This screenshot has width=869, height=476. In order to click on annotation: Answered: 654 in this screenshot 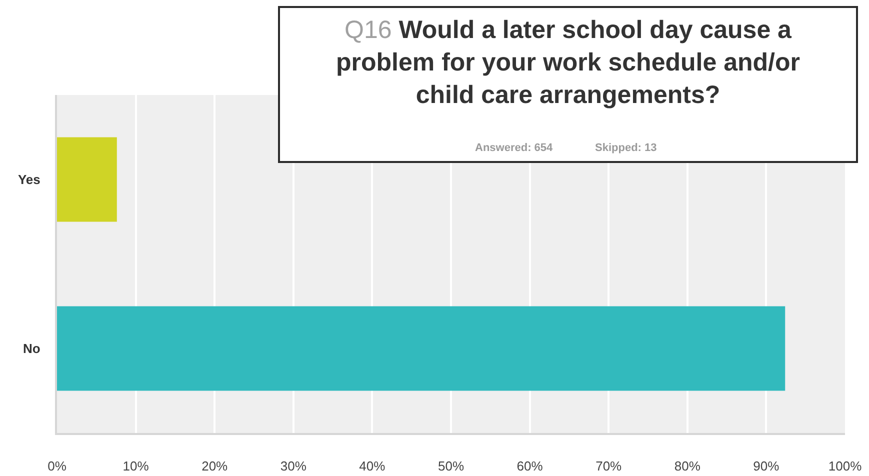, I will do `click(514, 148)`.